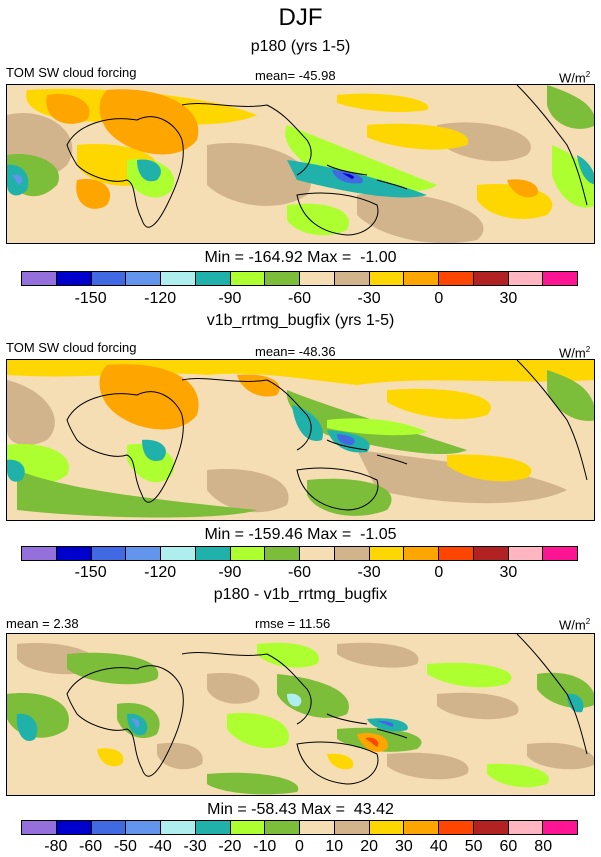  I want to click on panel-3-tick-label: -80, so click(56, 846).